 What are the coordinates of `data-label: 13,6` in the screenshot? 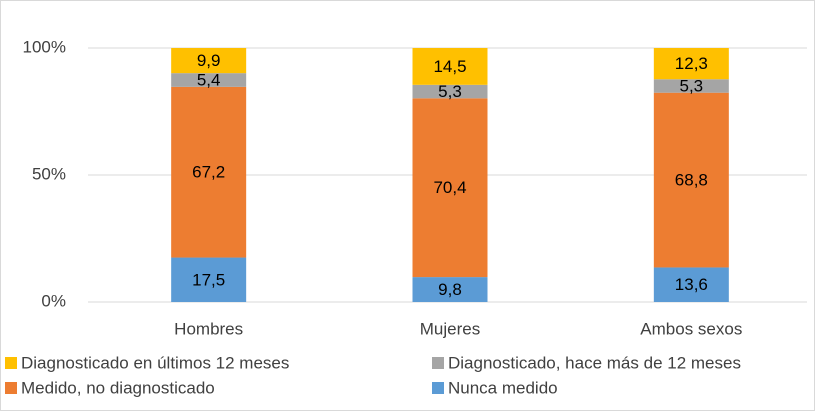 It's located at (691, 284).